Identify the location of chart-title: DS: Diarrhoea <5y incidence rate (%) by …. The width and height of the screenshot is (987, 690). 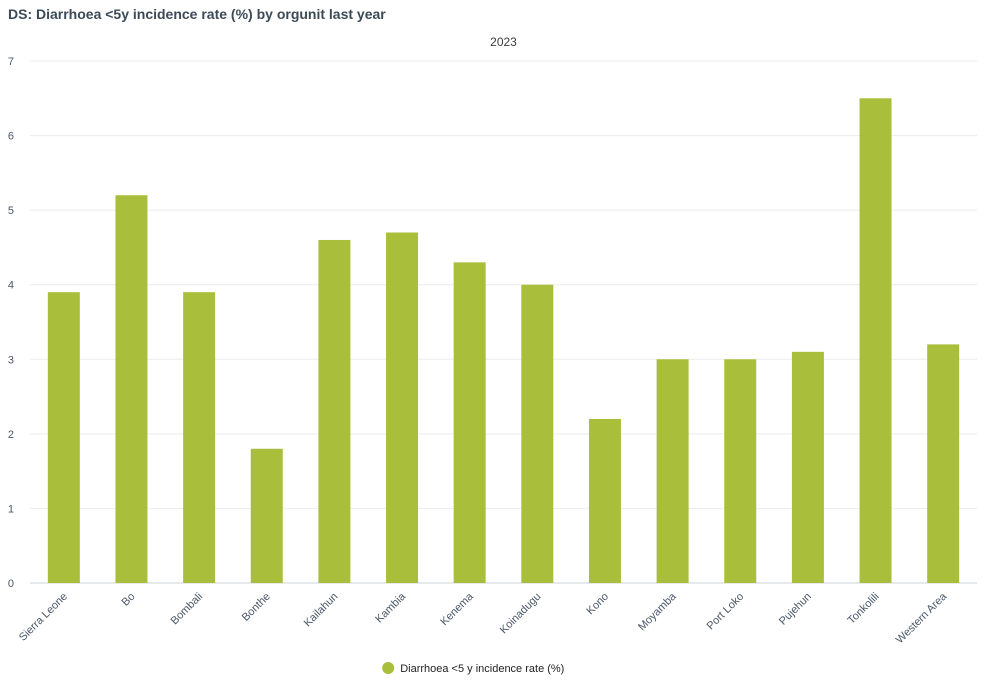
(197, 14).